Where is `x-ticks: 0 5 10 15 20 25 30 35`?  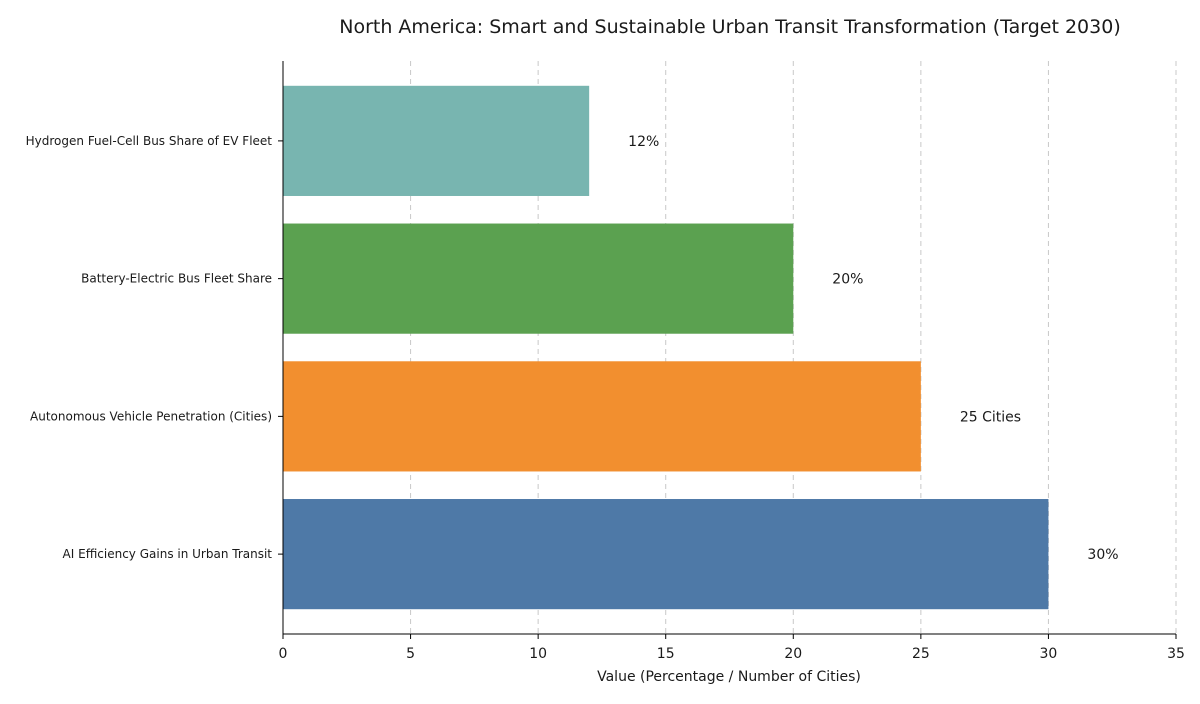 x-ticks: 0 5 10 15 20 25 30 35 is located at coordinates (732, 648).